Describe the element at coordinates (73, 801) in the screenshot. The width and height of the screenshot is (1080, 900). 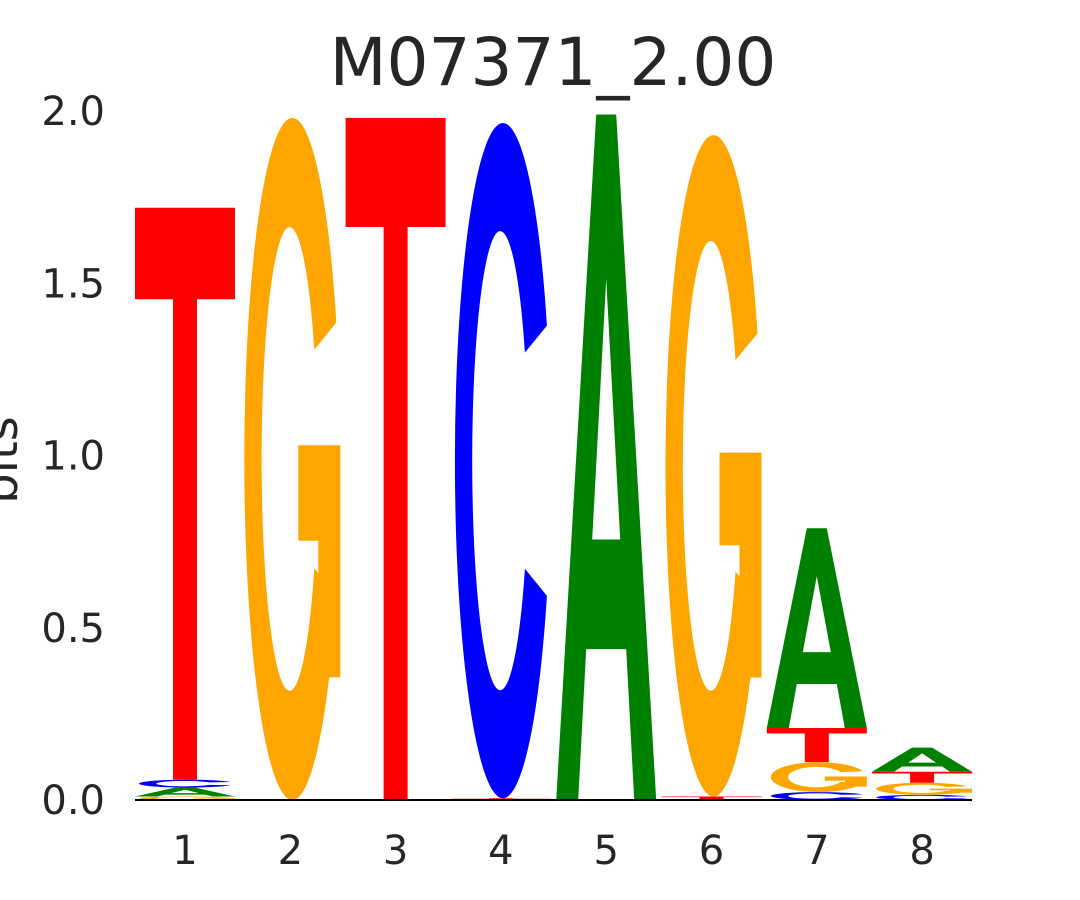
I see `y-tick-label: 0.0` at that location.